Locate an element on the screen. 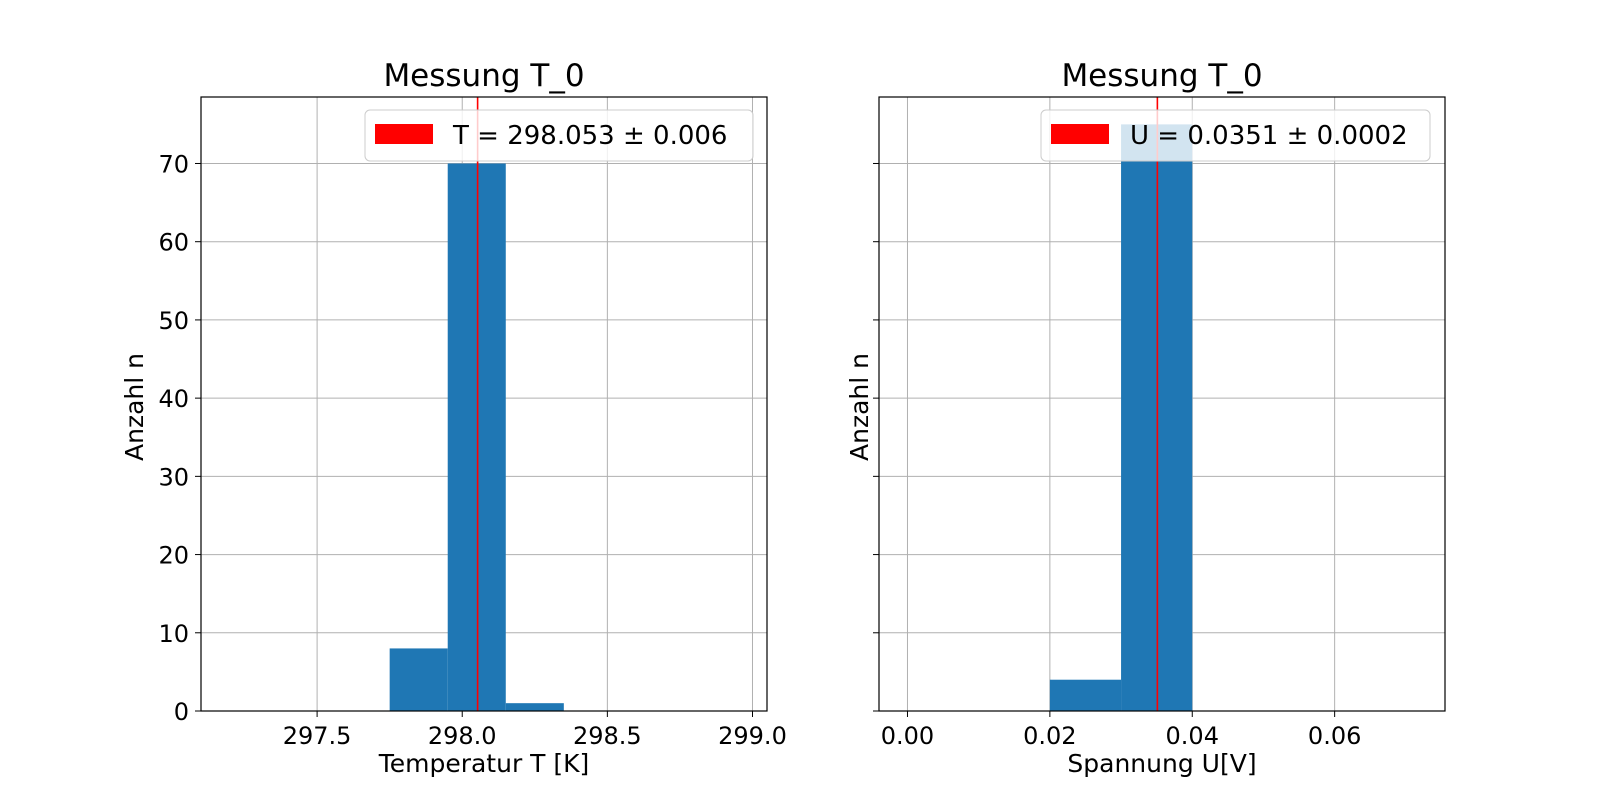  x-tick-label: 0.06 is located at coordinates (1334, 736).